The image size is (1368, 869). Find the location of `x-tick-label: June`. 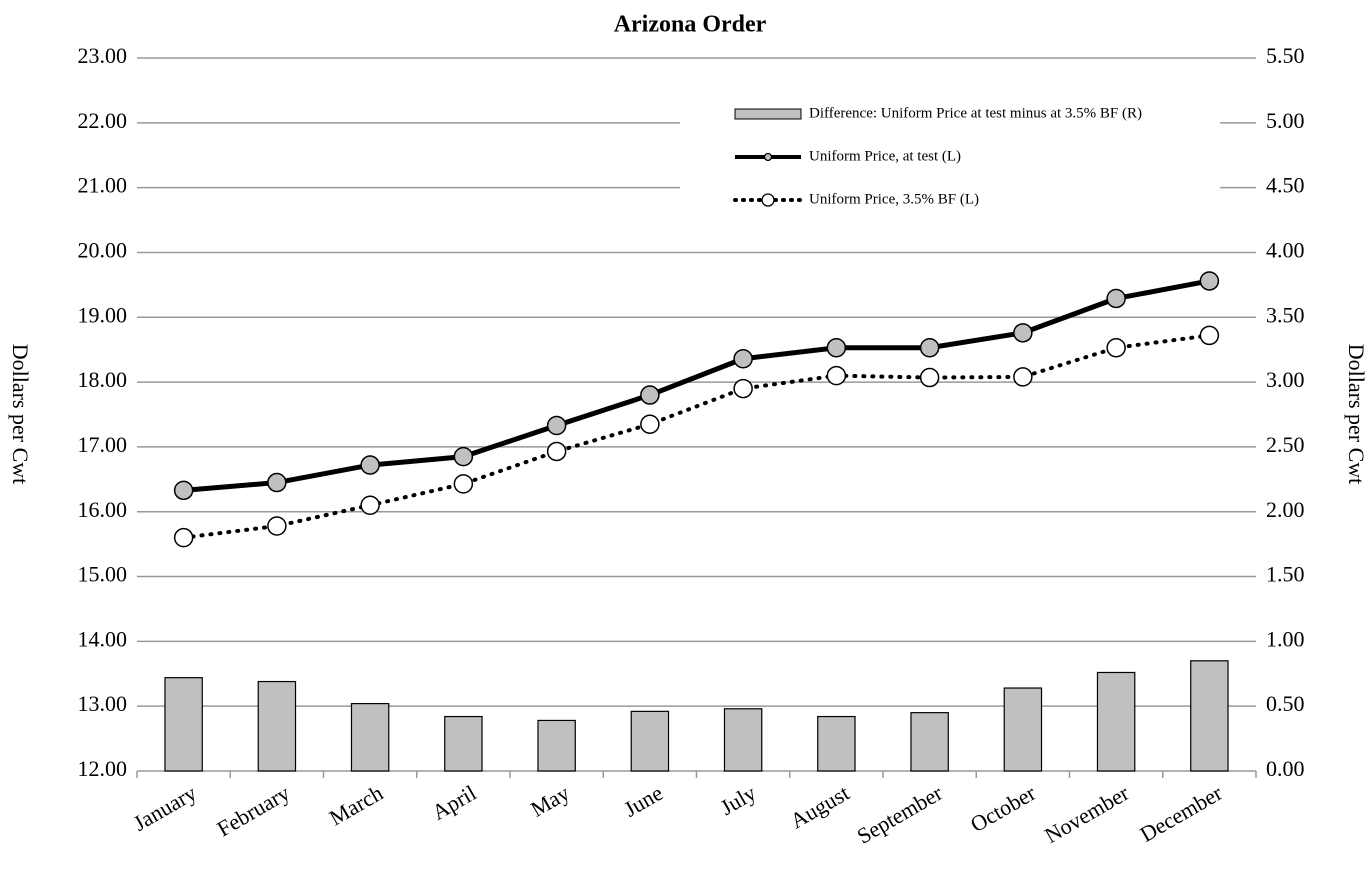

x-tick-label: June is located at coordinates (642, 801).